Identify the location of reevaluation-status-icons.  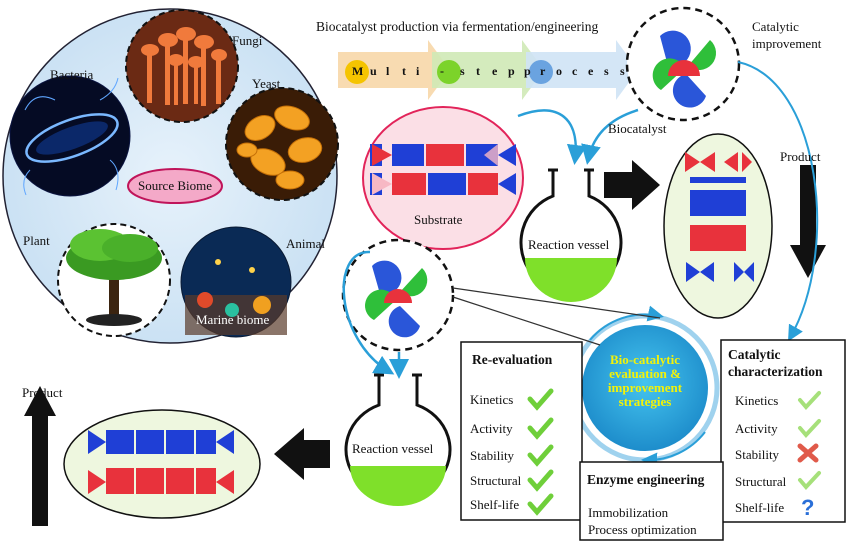
(540, 452).